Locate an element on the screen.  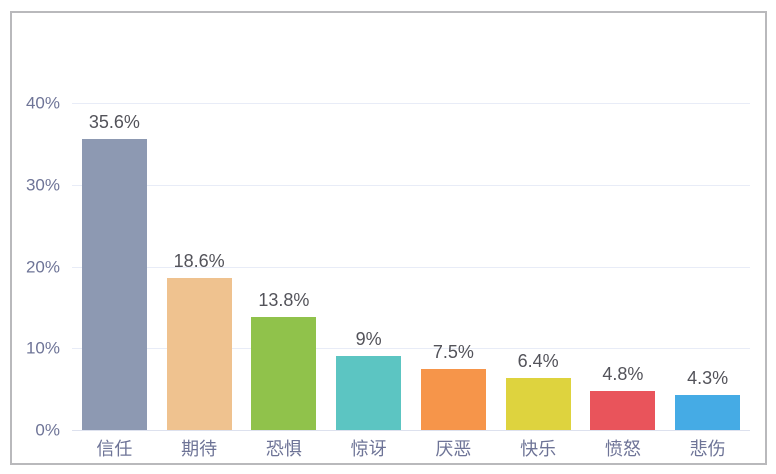
x-axis-category-label: 愤怒 is located at coordinates (622, 449).